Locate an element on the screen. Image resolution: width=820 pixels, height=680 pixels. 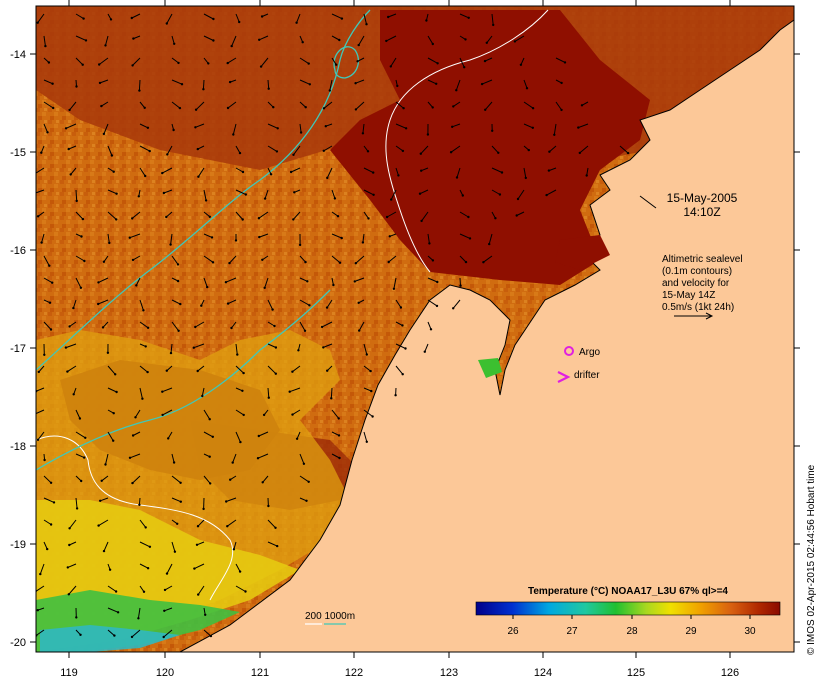
colorbar-title: Temperature (°C) NOAA17_L3U 67% ql>=4 is located at coordinates (628, 591).